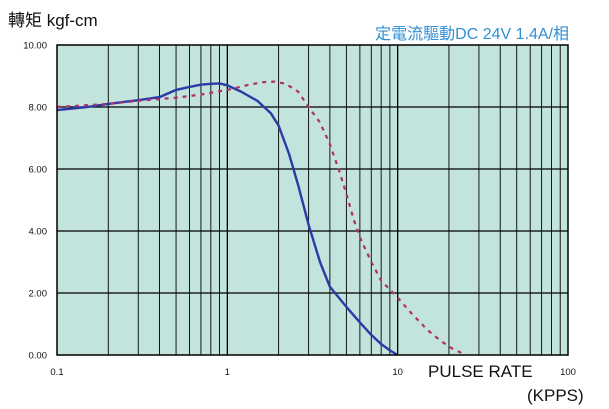 The image size is (609, 409). Describe the element at coordinates (568, 372) in the screenshot. I see `x-tick-label: 100` at that location.